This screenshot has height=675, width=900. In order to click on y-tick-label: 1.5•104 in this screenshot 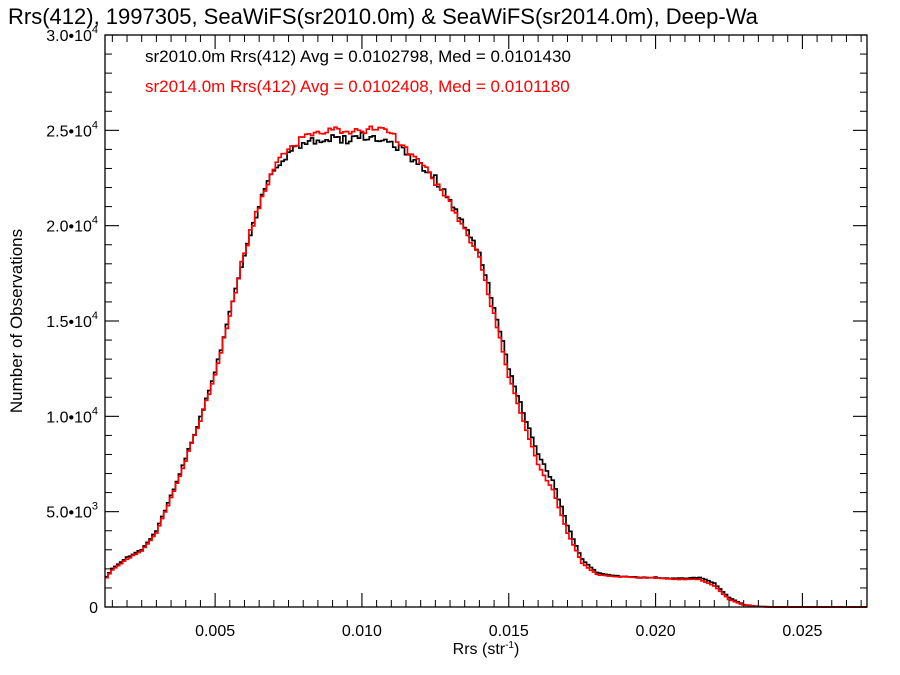, I will do `click(72, 320)`.